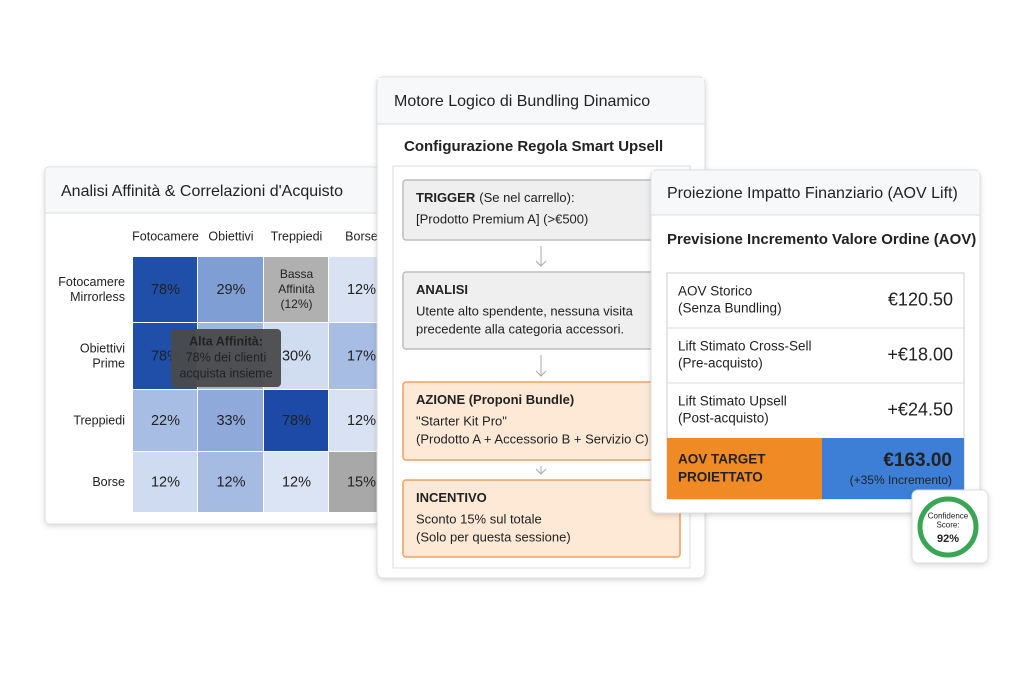 The height and width of the screenshot is (686, 1024). Describe the element at coordinates (108, 363) in the screenshot. I see `row-label: Prime` at that location.